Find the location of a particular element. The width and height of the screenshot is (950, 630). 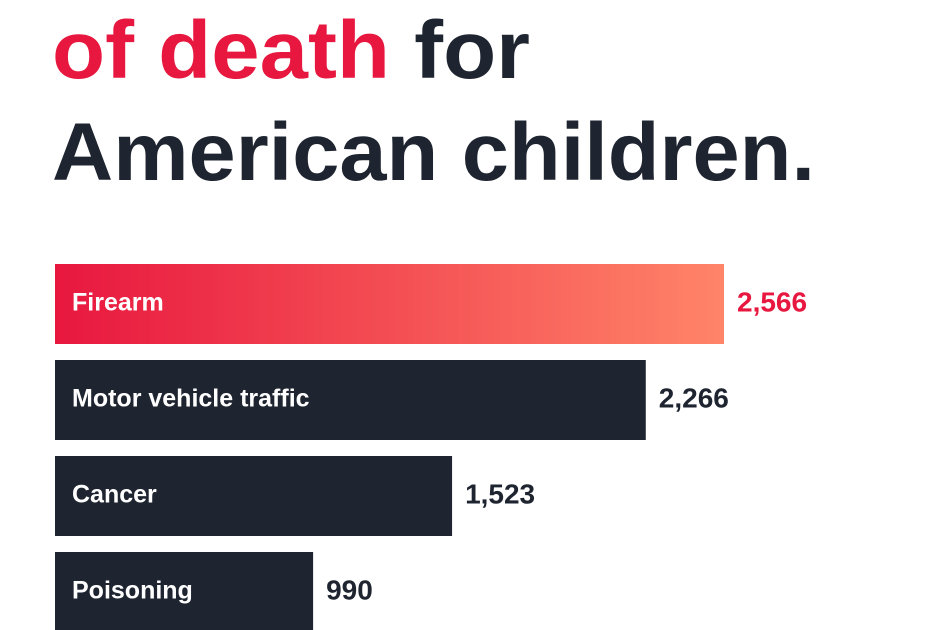

value-label: 990 is located at coordinates (349, 589).